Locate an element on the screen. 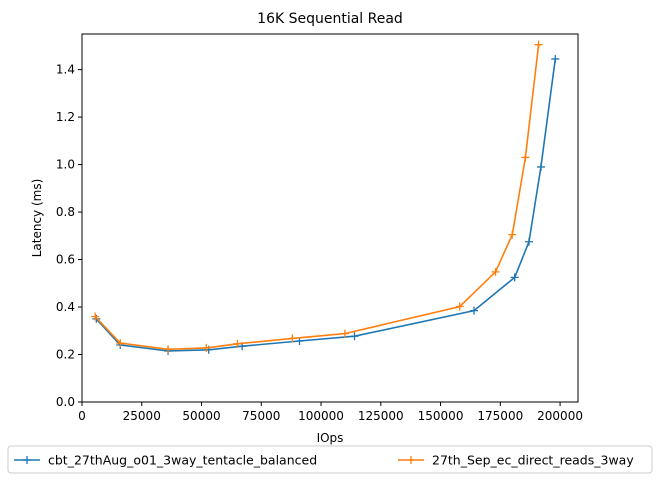 The height and width of the screenshot is (481, 660). y-tick-label: 1.0 is located at coordinates (65, 165).